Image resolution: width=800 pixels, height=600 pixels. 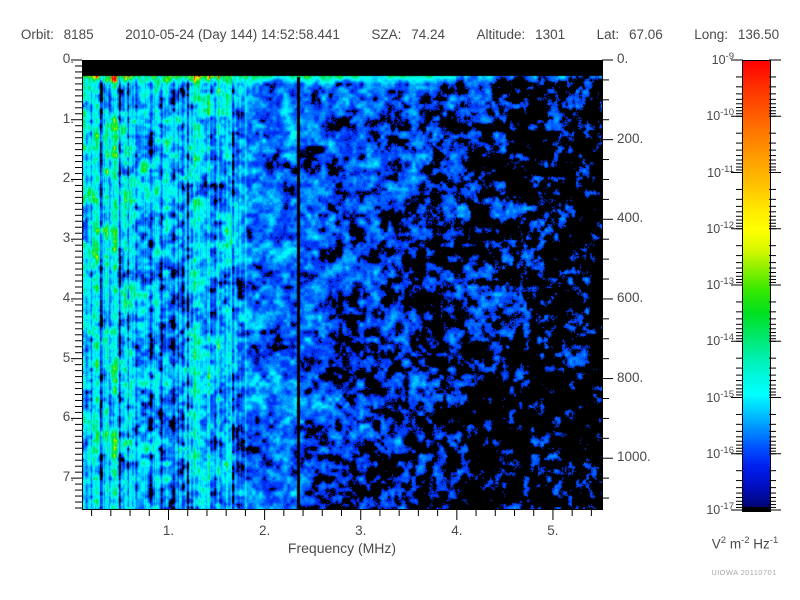 What do you see at coordinates (775, 285) in the screenshot?
I see `colorbar-right-ticks` at bounding box center [775, 285].